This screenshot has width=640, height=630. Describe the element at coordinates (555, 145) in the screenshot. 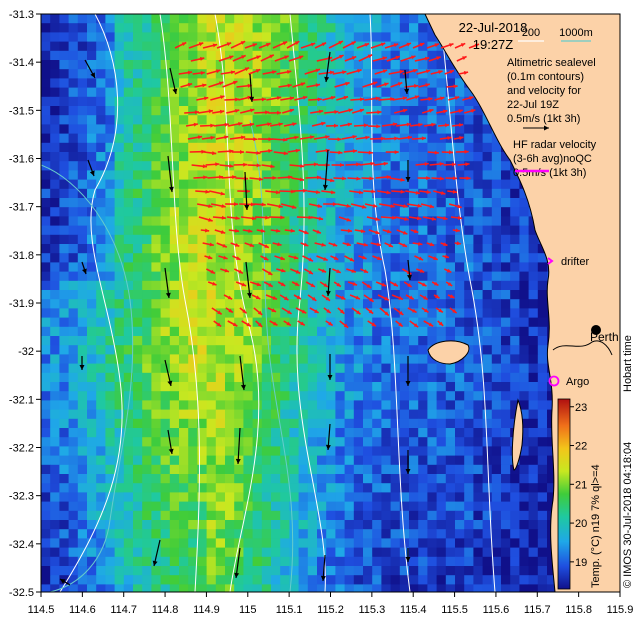

I see `hf-legend-line-1: HF radar velocity` at that location.